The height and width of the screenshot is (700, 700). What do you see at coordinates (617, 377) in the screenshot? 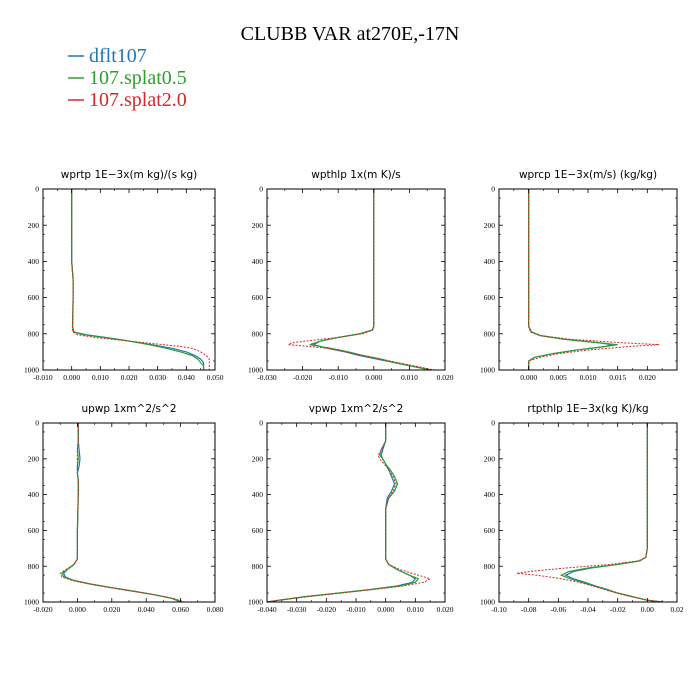
I see `x-tick-label: 0.015` at bounding box center [617, 377].